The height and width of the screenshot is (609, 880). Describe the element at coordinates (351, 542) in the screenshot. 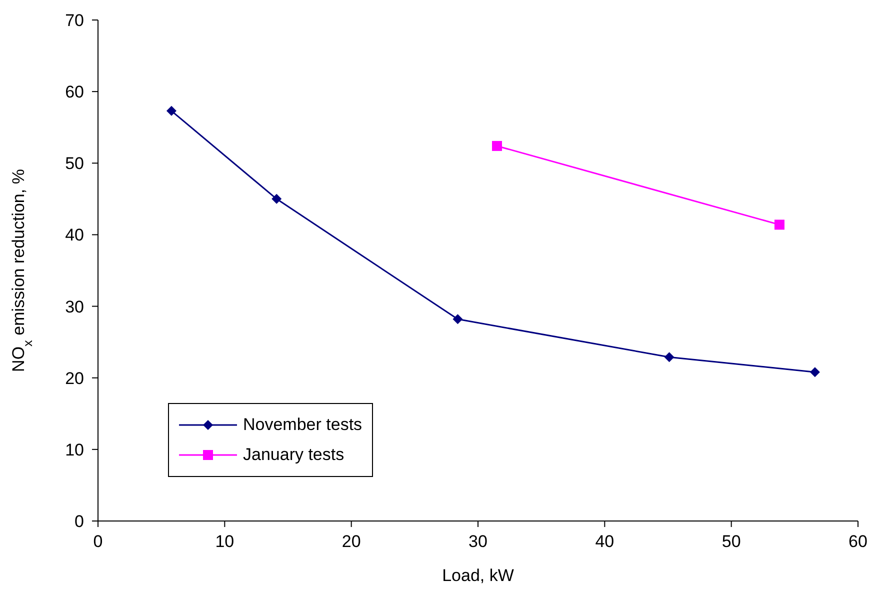

I see `x-tick-label: 20` at that location.